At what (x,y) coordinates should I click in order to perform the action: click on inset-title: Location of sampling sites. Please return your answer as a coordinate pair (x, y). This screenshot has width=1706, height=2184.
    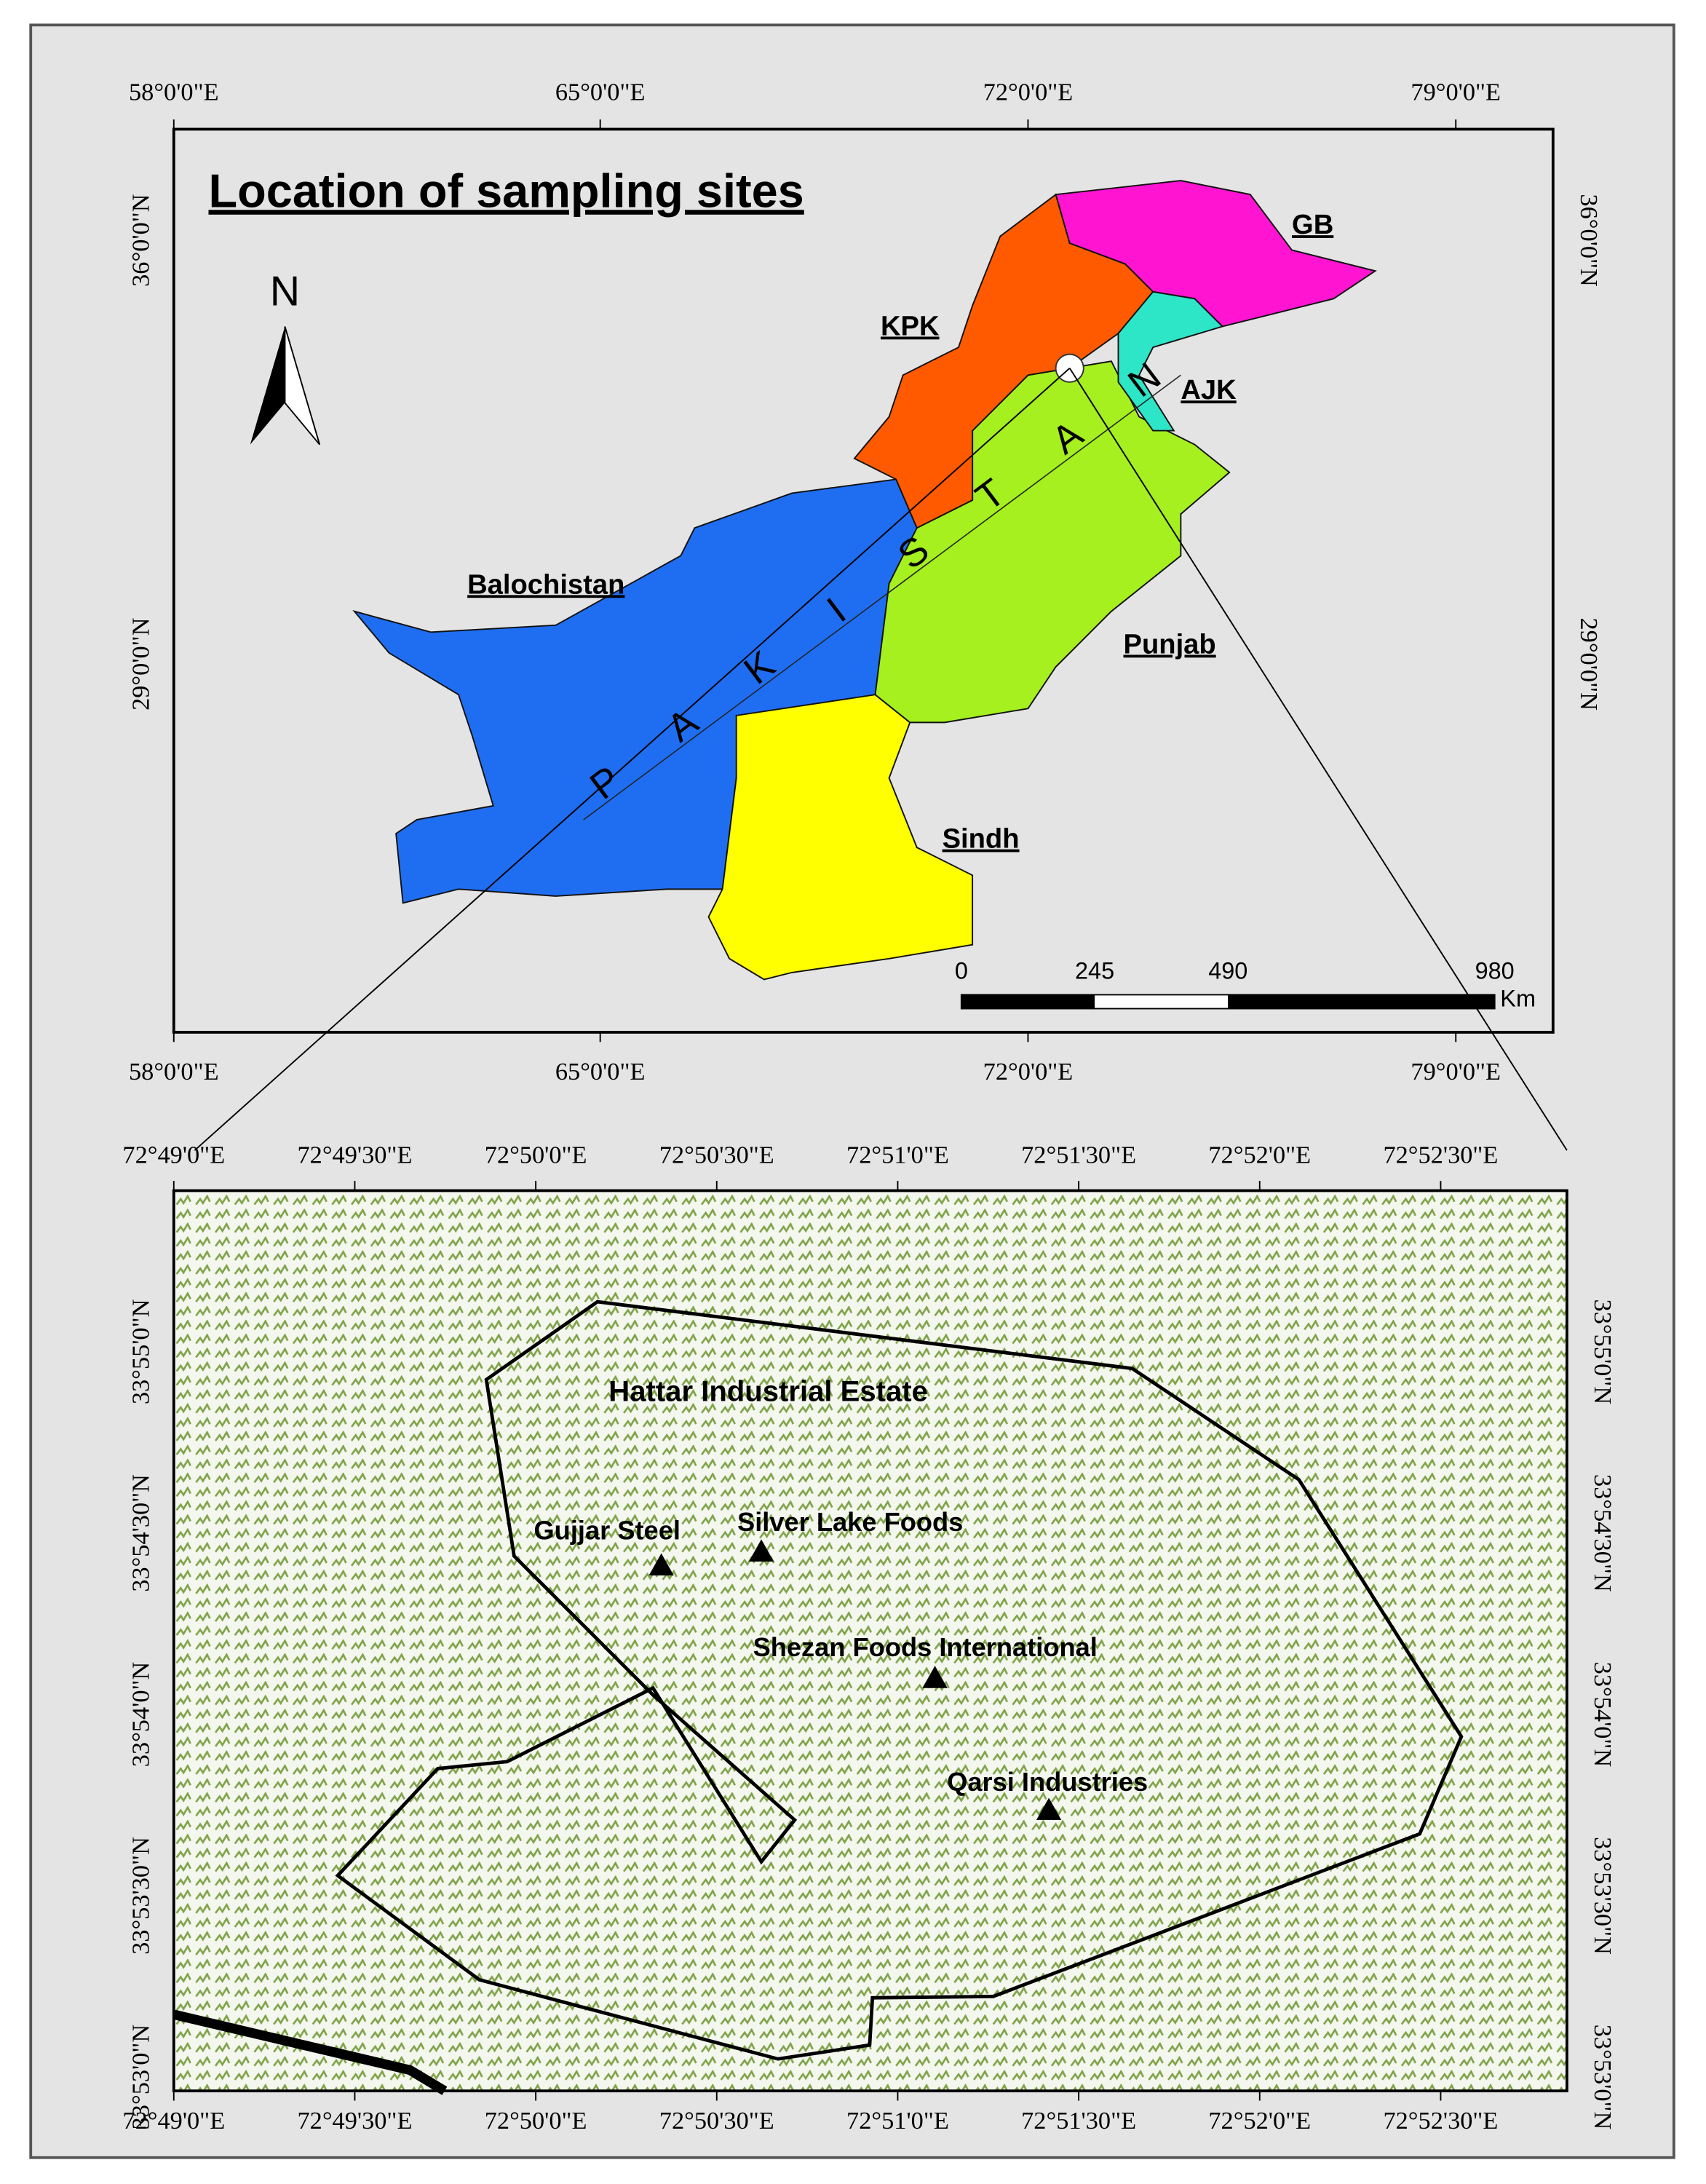
    Looking at the image, I should click on (506, 190).